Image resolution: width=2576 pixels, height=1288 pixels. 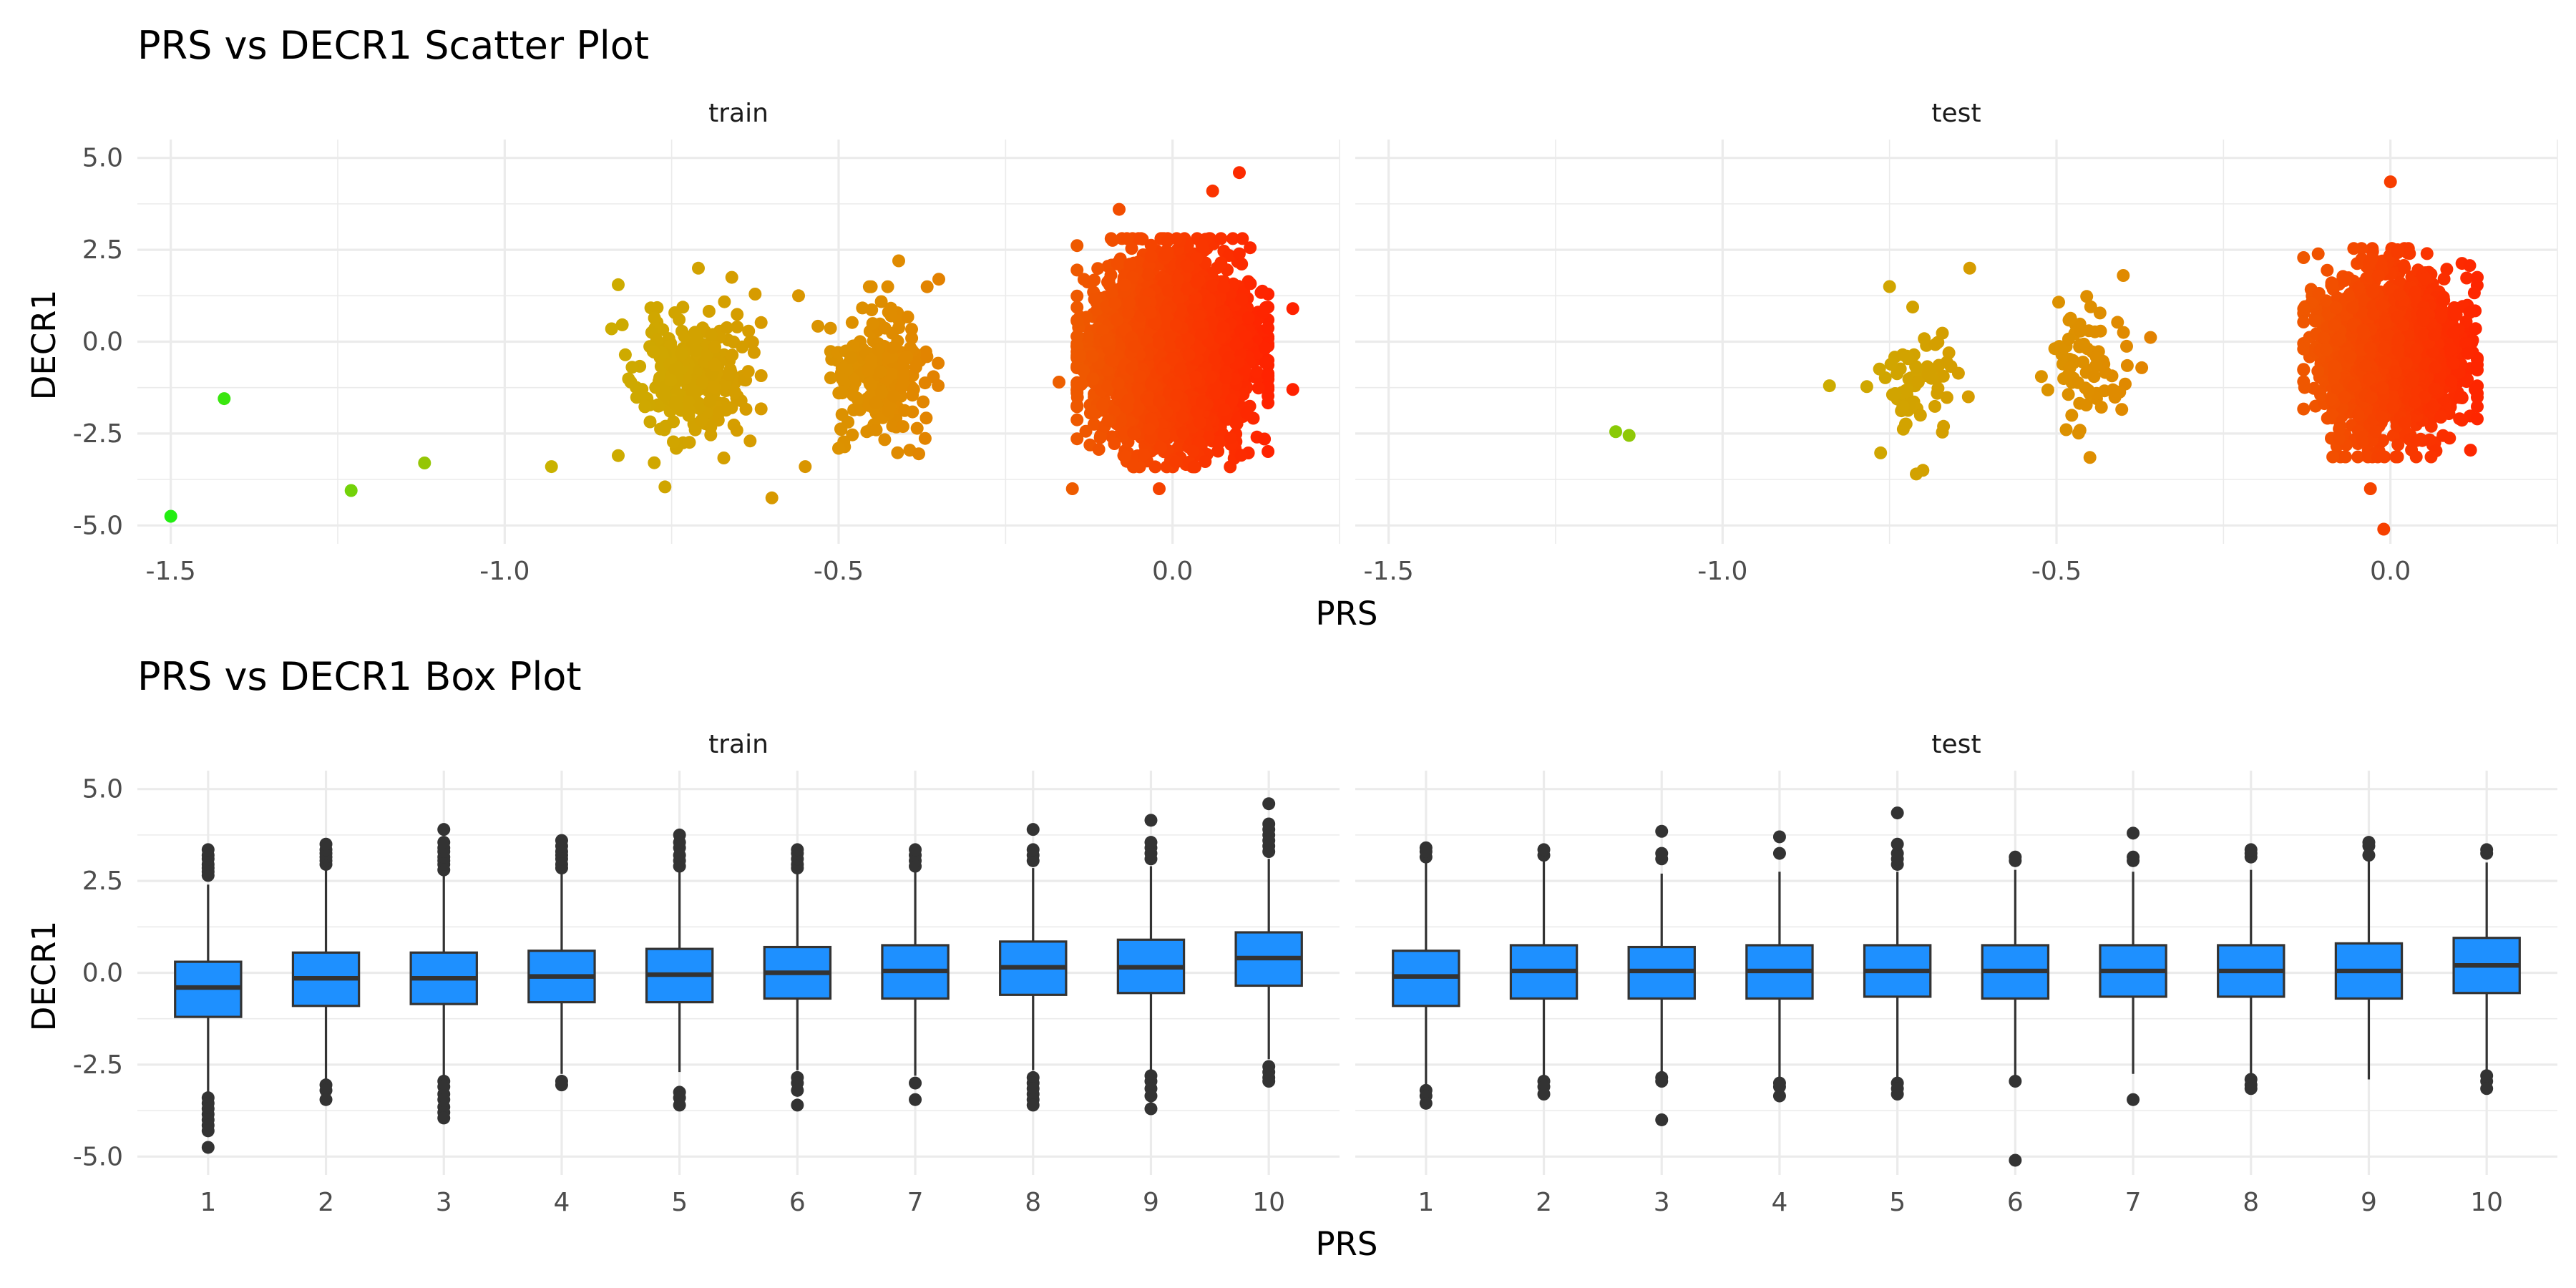 I want to click on y-tick-label: 2.5, so click(x=102, y=250).